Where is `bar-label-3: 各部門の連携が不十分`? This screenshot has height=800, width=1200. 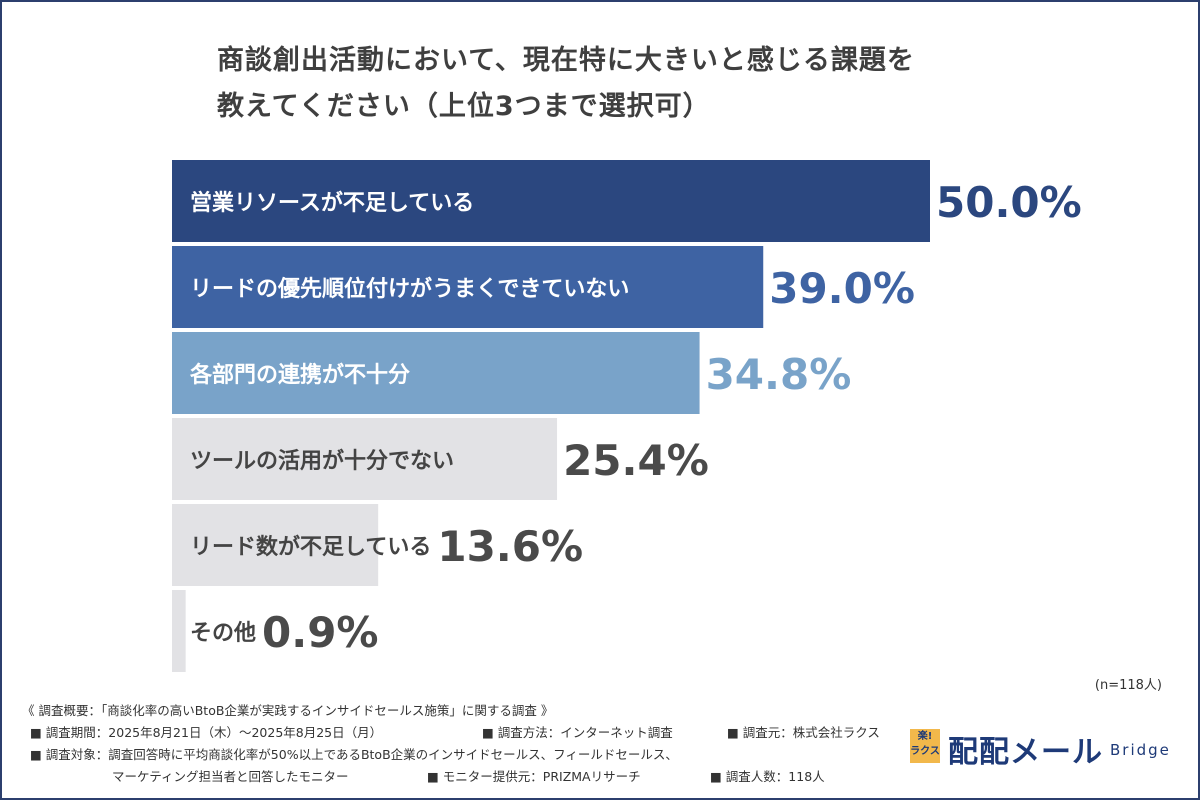
bar-label-3: 各部門の連携が不十分 is located at coordinates (299, 375).